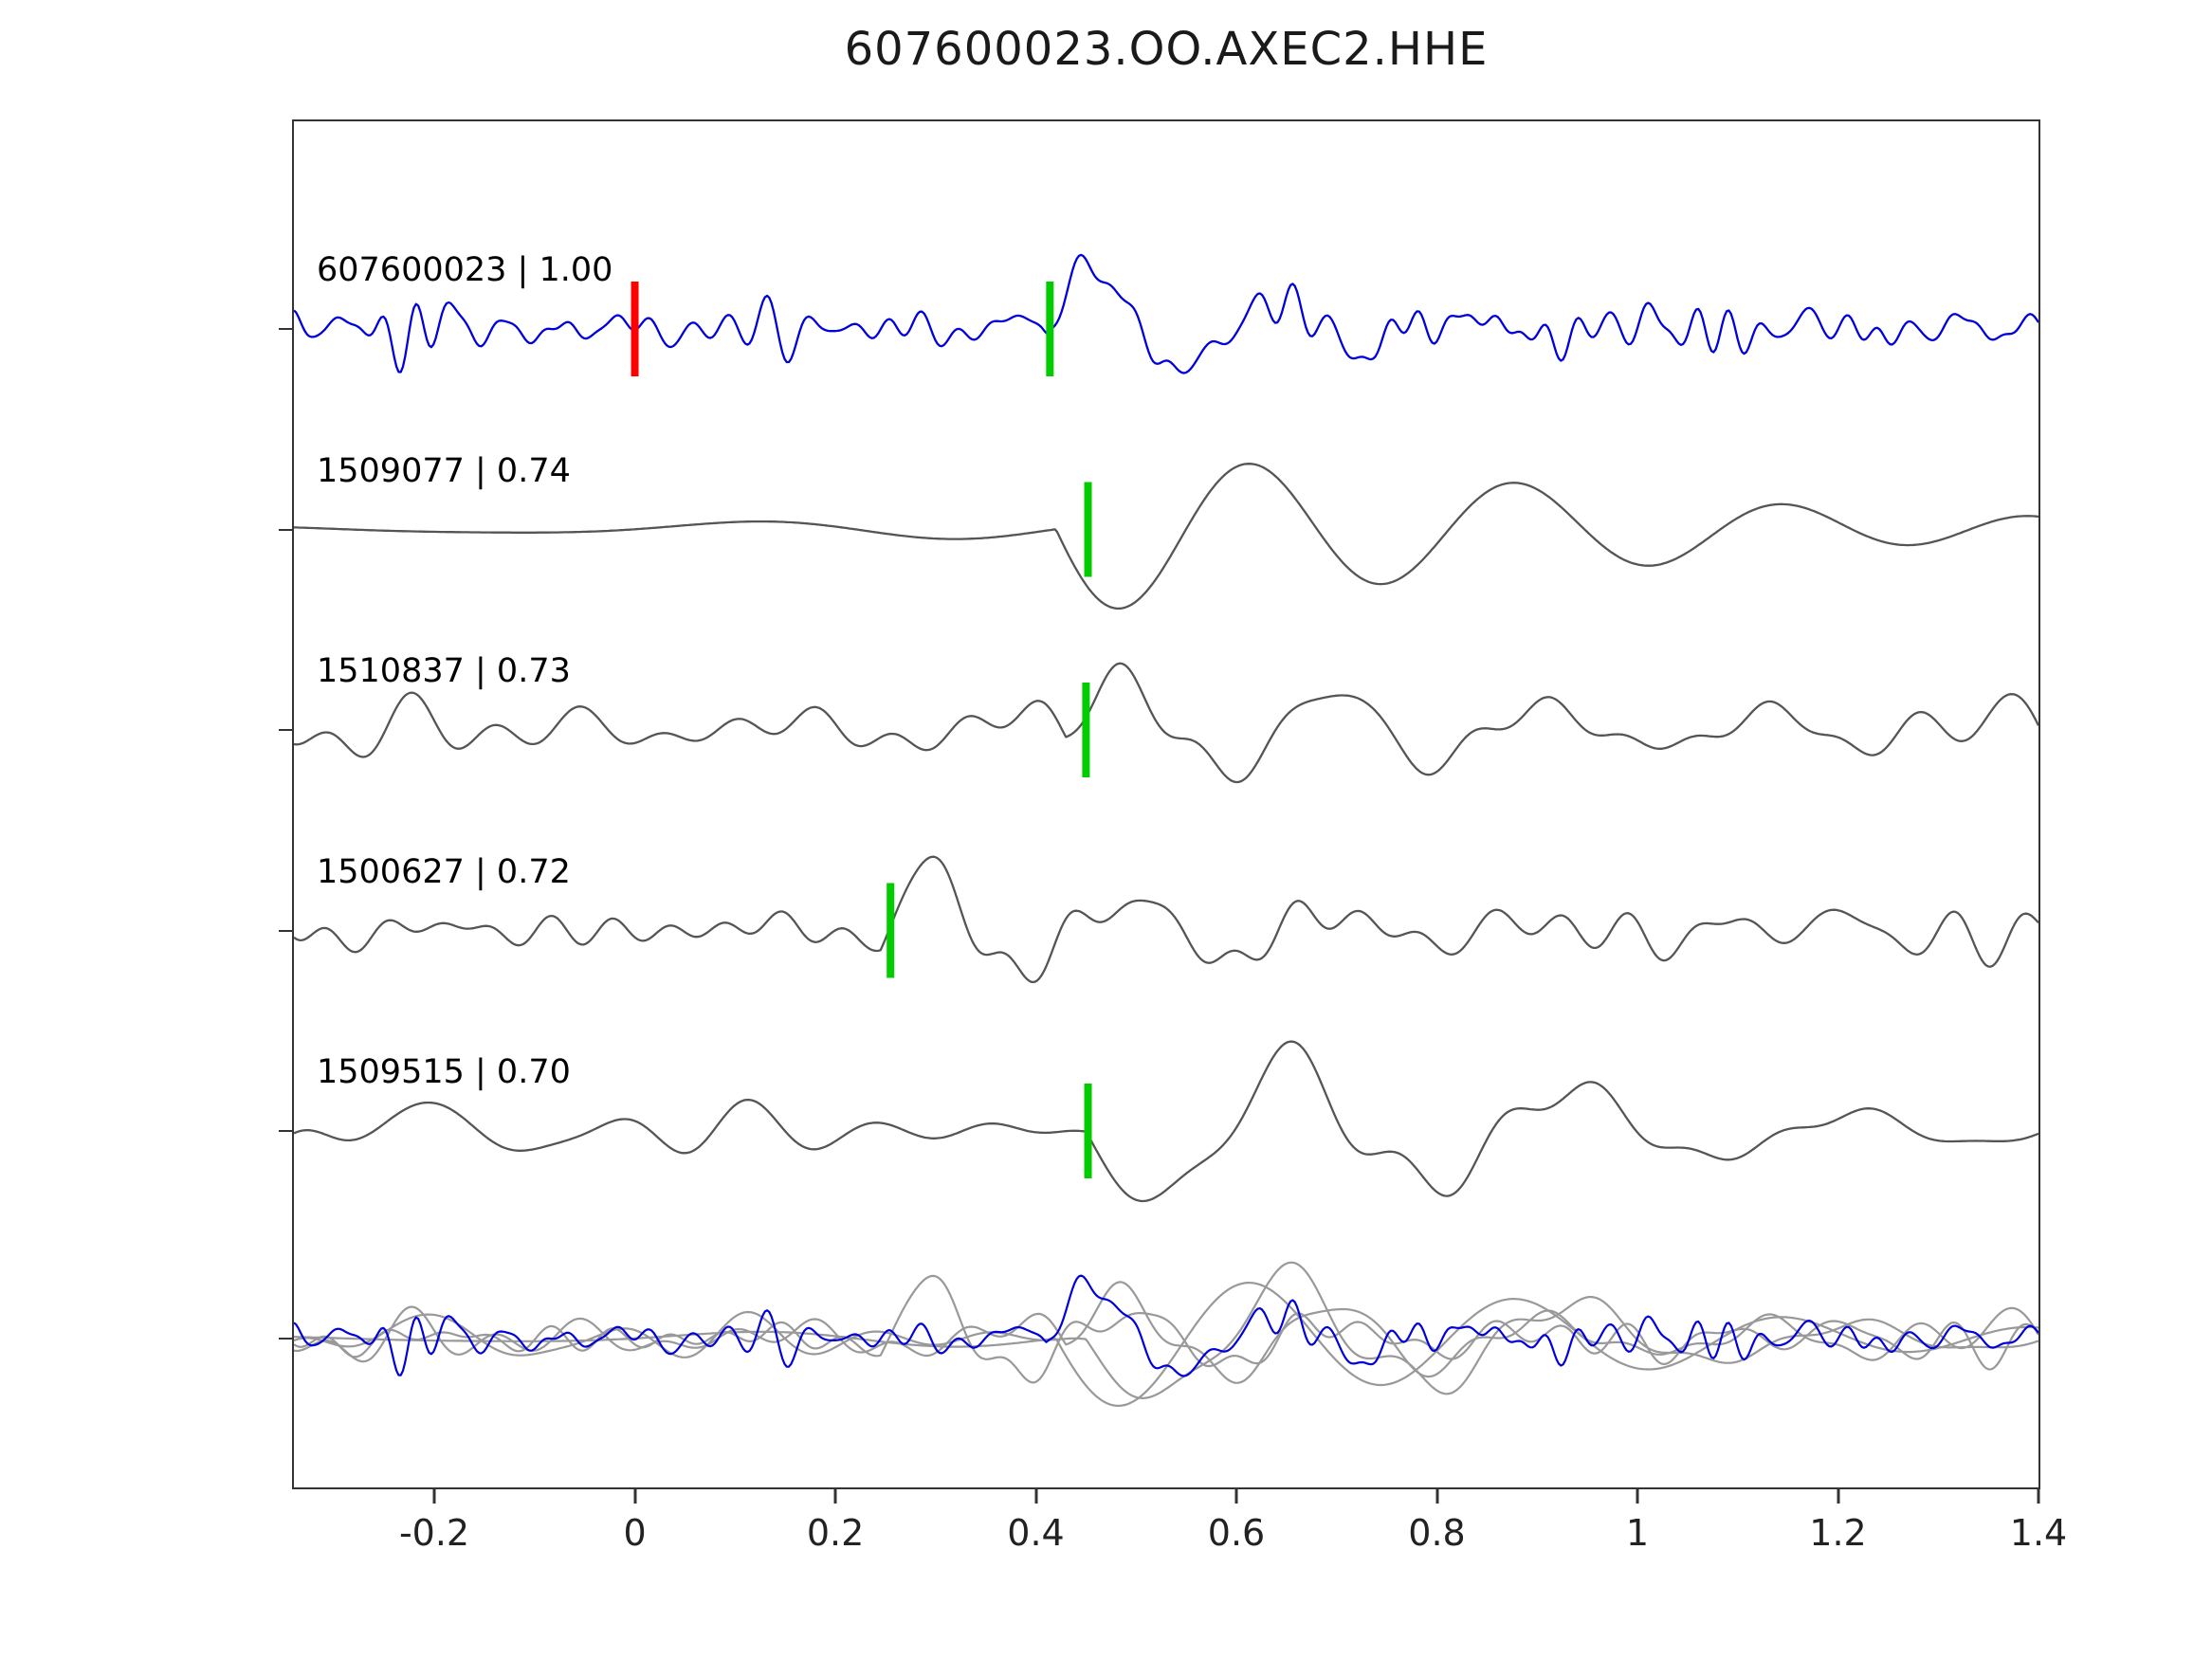 This screenshot has width=2212, height=1659. I want to click on x-tick-label: 1, so click(1637, 1533).